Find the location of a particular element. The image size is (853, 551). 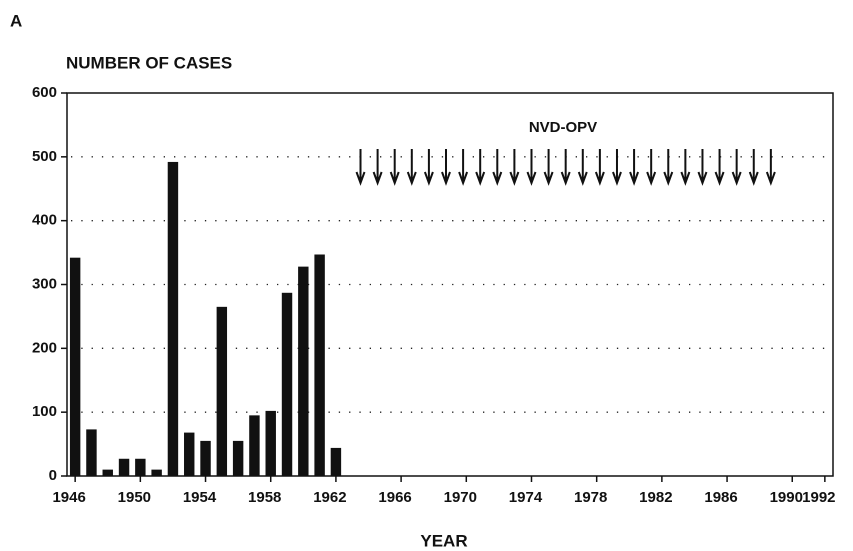

y-axis-label: NUMBER OF CASES is located at coordinates (149, 62).